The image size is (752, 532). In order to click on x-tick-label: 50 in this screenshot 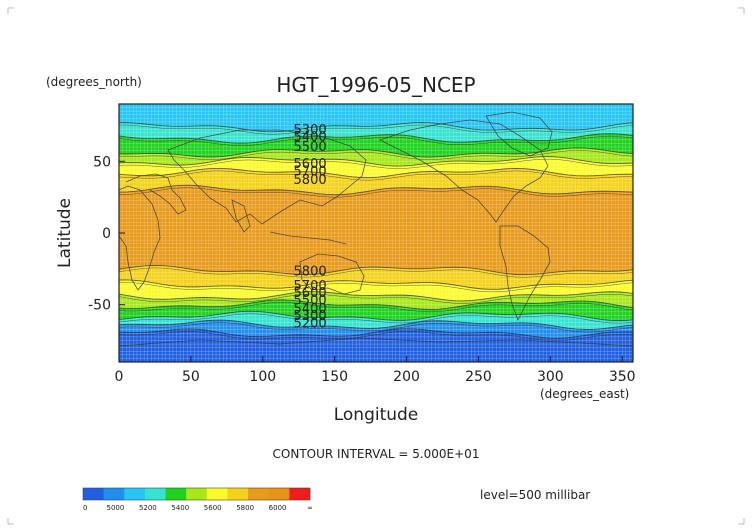, I will do `click(191, 377)`.